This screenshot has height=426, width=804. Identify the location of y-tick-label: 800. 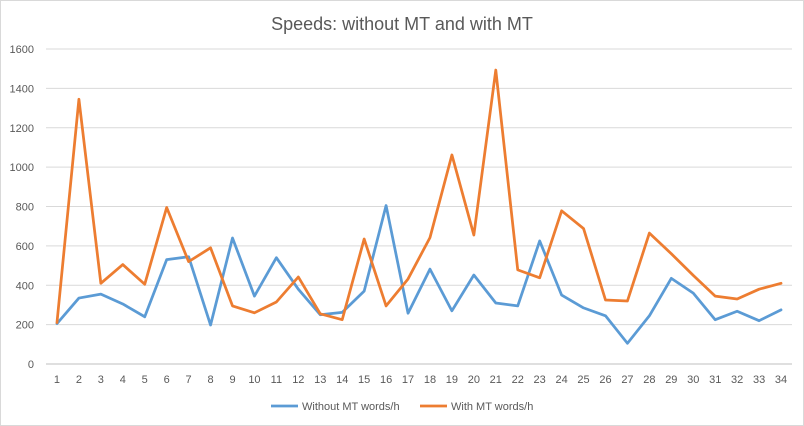
(25, 208).